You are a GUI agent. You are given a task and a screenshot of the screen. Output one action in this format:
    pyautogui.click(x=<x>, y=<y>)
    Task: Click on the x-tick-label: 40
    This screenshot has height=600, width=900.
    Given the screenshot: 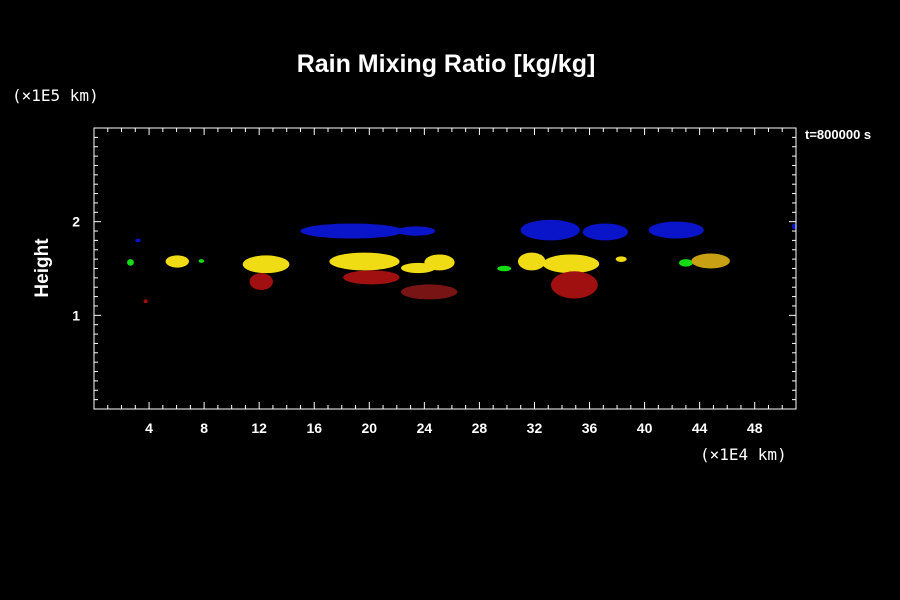 What is the action you would take?
    pyautogui.click(x=645, y=428)
    